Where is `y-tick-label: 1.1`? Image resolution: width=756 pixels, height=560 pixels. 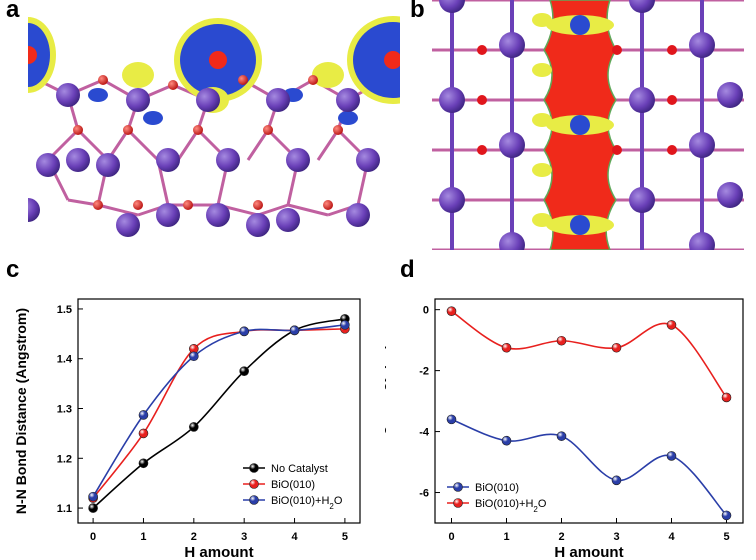
y-tick-label: 1.1 is located at coordinates (64, 509).